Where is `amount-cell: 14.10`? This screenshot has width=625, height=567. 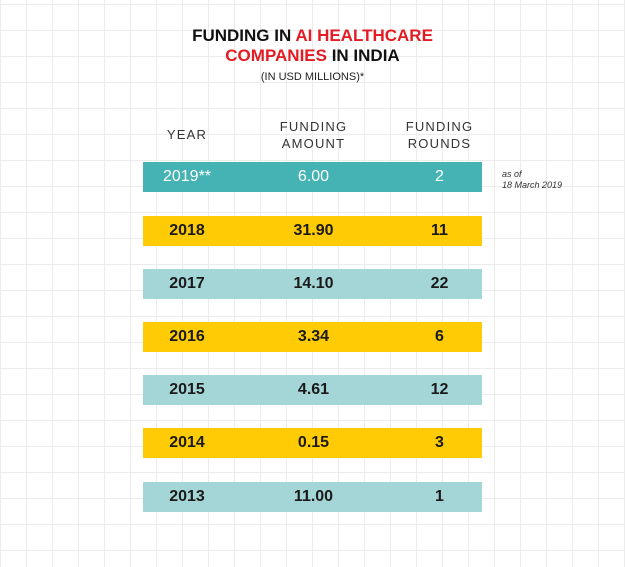
amount-cell: 14.10 is located at coordinates (313, 283).